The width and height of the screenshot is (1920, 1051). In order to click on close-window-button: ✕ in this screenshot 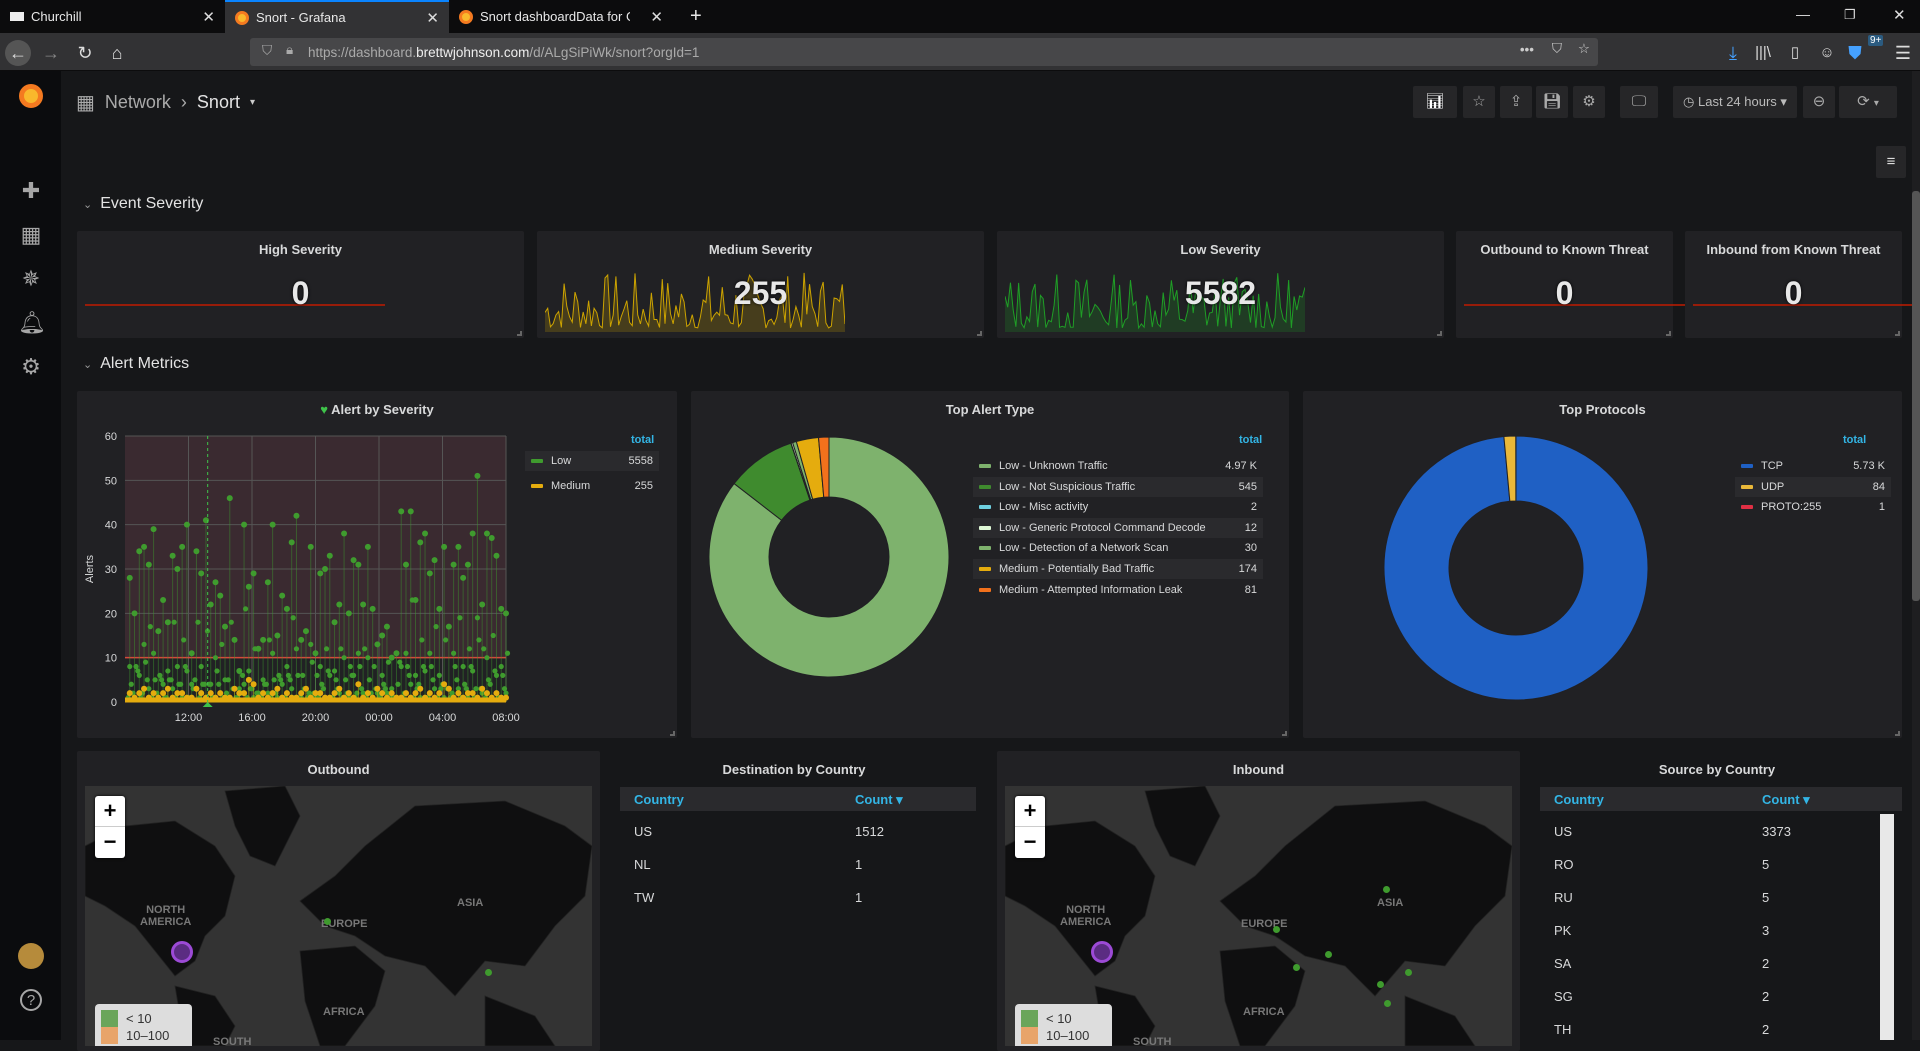, I will do `click(1899, 15)`.